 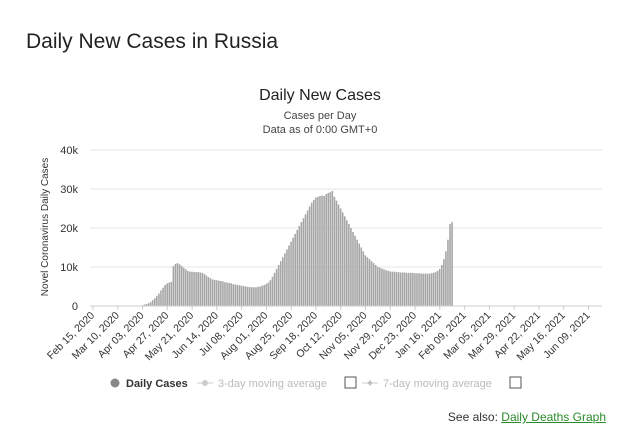 I want to click on daily-deaths-graph-link: Daily Deaths Graph, so click(x=553, y=417).